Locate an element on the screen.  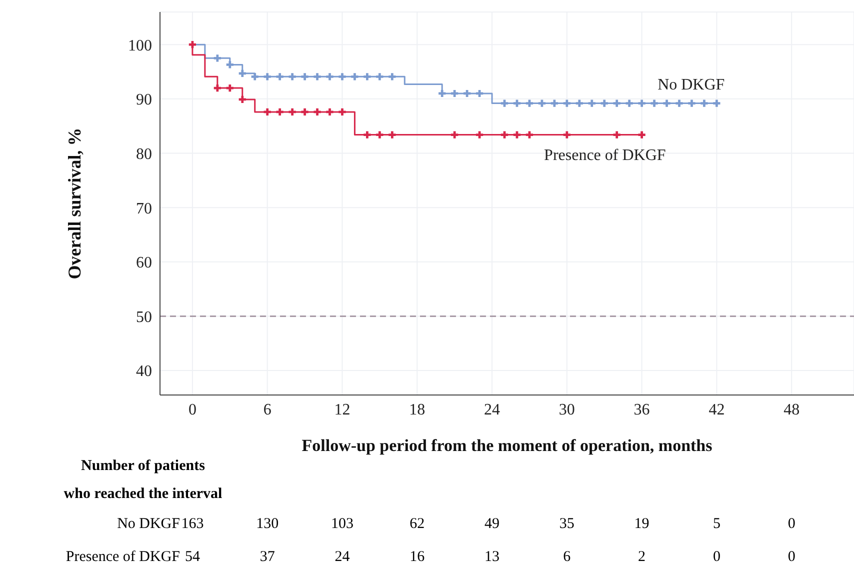
text: 103 is located at coordinates (342, 524).